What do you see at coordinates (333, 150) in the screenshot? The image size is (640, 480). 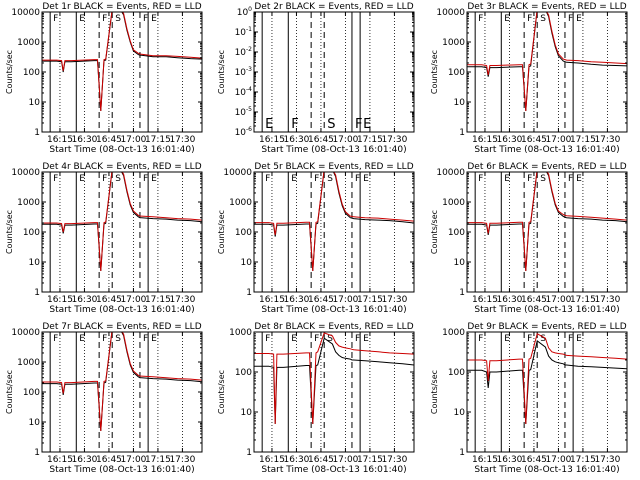 I see `x-axis-label: Start Time (08-Oct-13 16:01:40)` at bounding box center [333, 150].